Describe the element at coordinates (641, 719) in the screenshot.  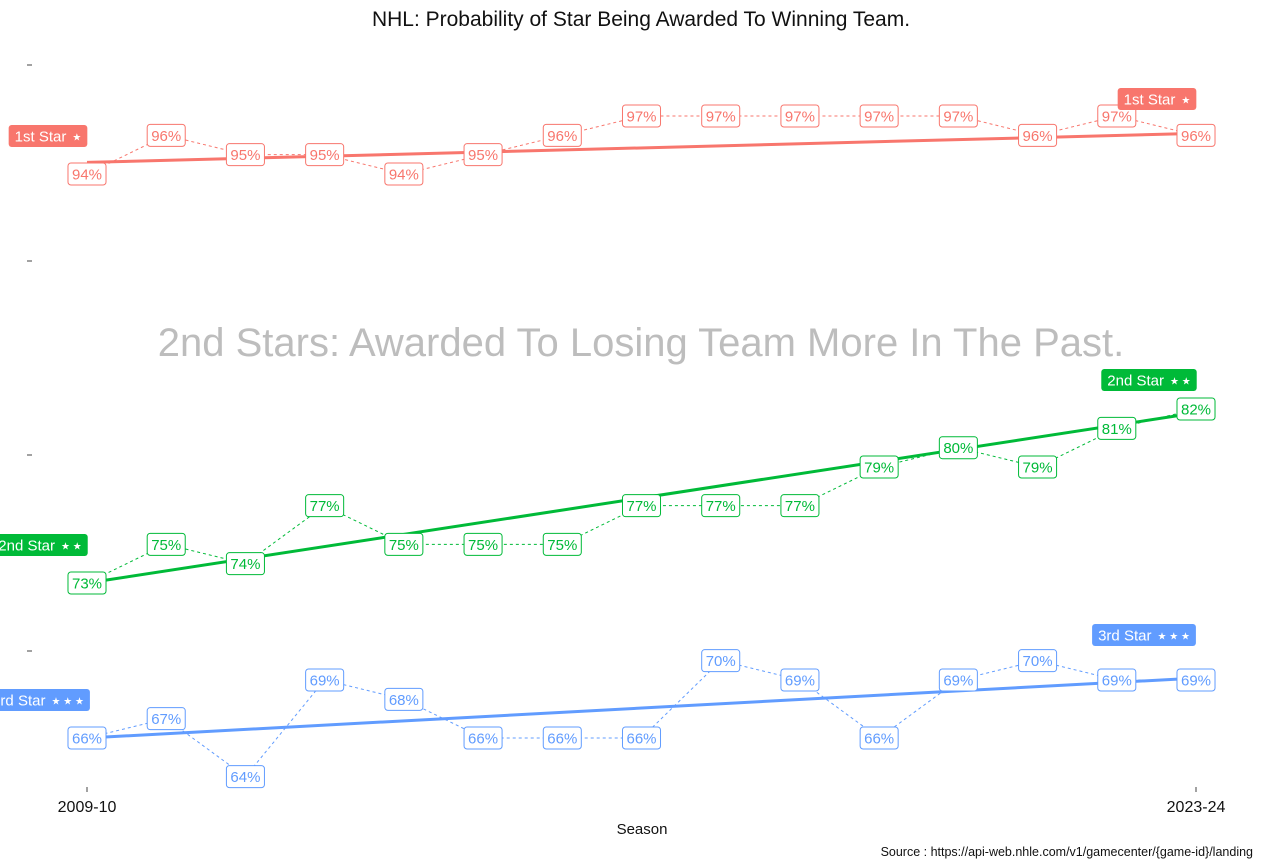
I see `series-dashed-line` at that location.